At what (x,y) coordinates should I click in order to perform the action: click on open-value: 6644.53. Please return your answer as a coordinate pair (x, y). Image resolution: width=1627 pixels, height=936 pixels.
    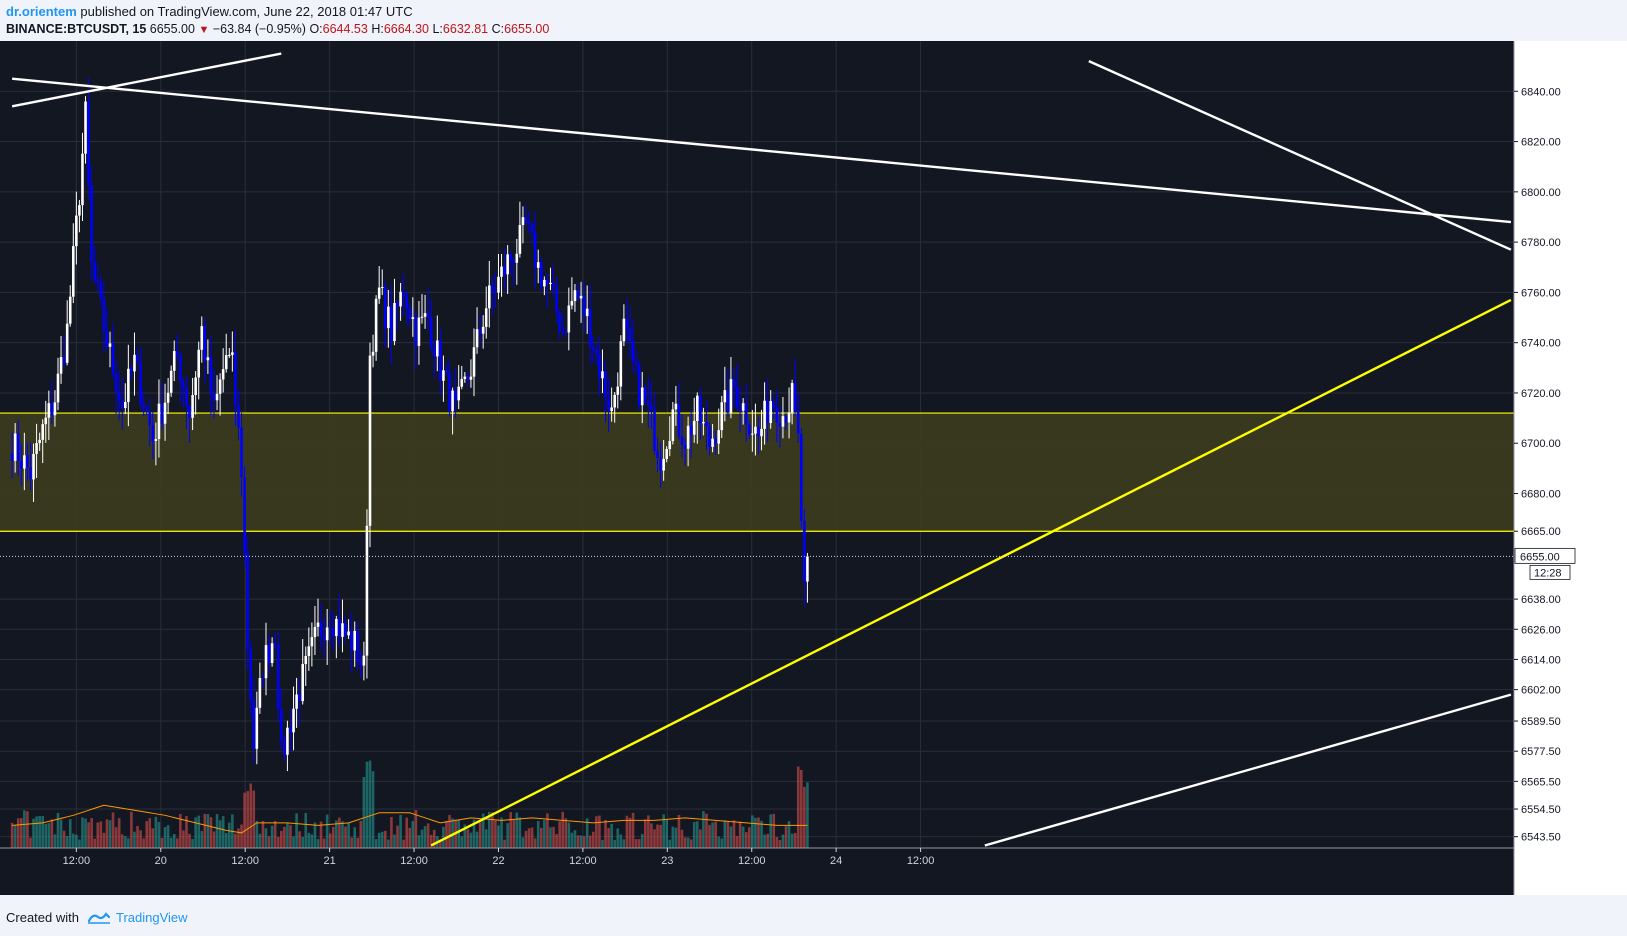
    Looking at the image, I should click on (345, 29).